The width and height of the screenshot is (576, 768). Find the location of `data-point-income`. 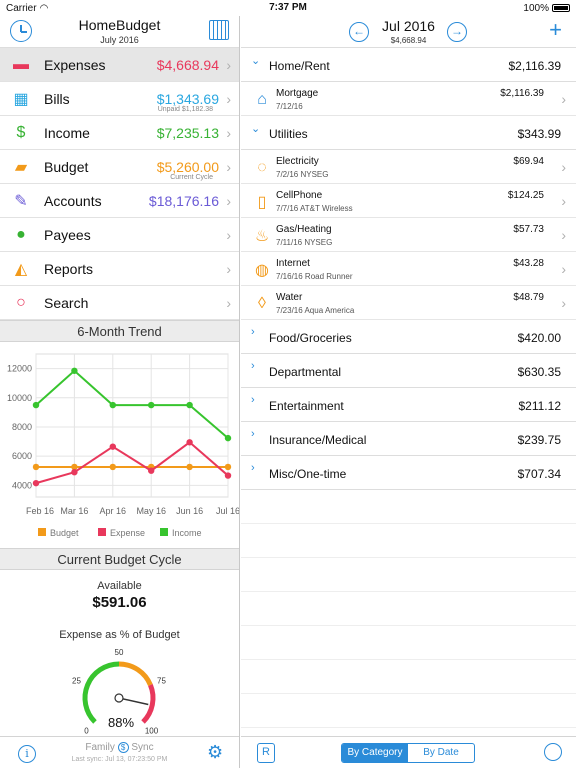

data-point-income is located at coordinates (189, 405).